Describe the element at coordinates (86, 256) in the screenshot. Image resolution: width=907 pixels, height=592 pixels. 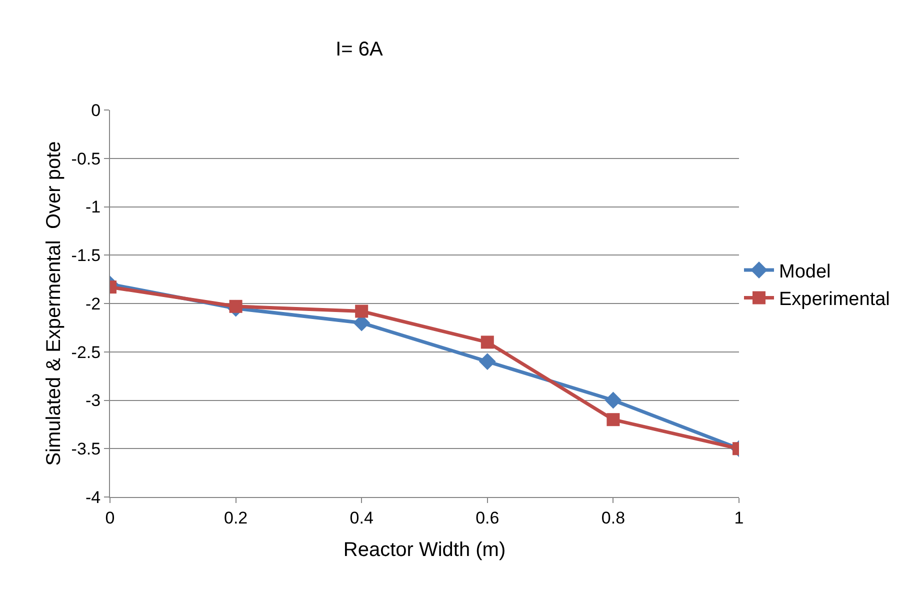
I see `y-tick-label: -1.5` at that location.